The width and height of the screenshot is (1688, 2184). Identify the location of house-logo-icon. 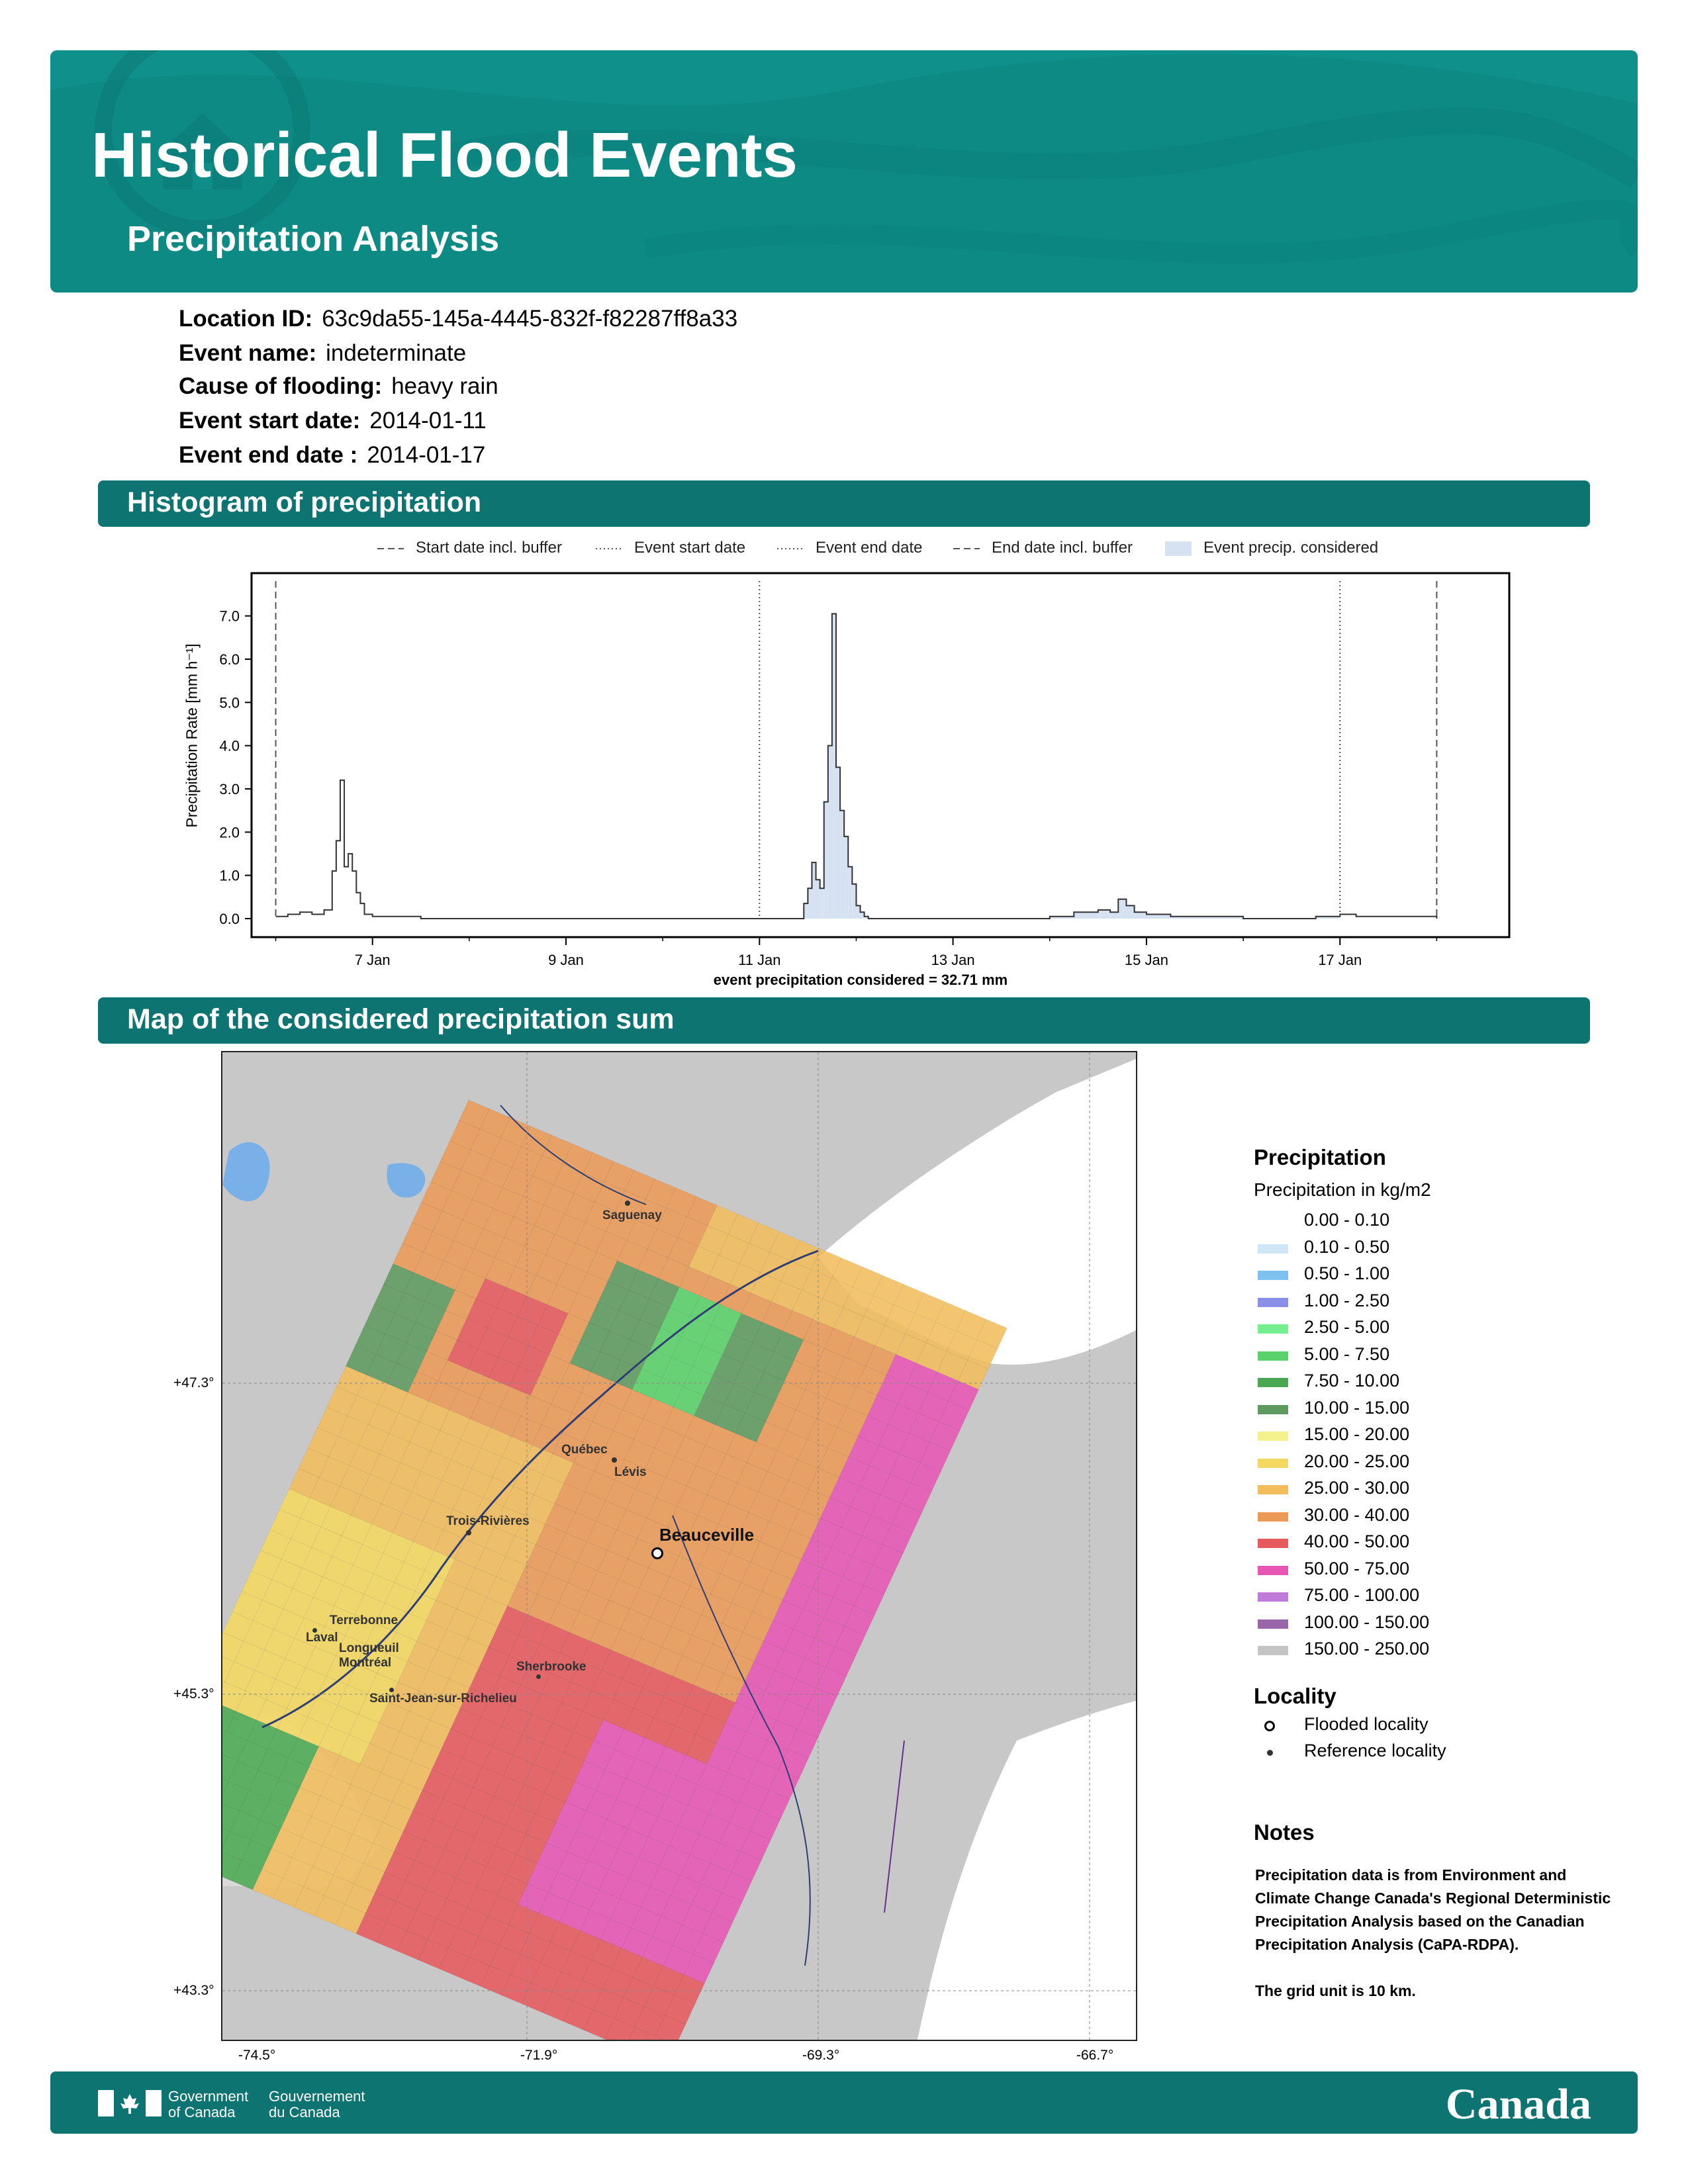
(202, 144).